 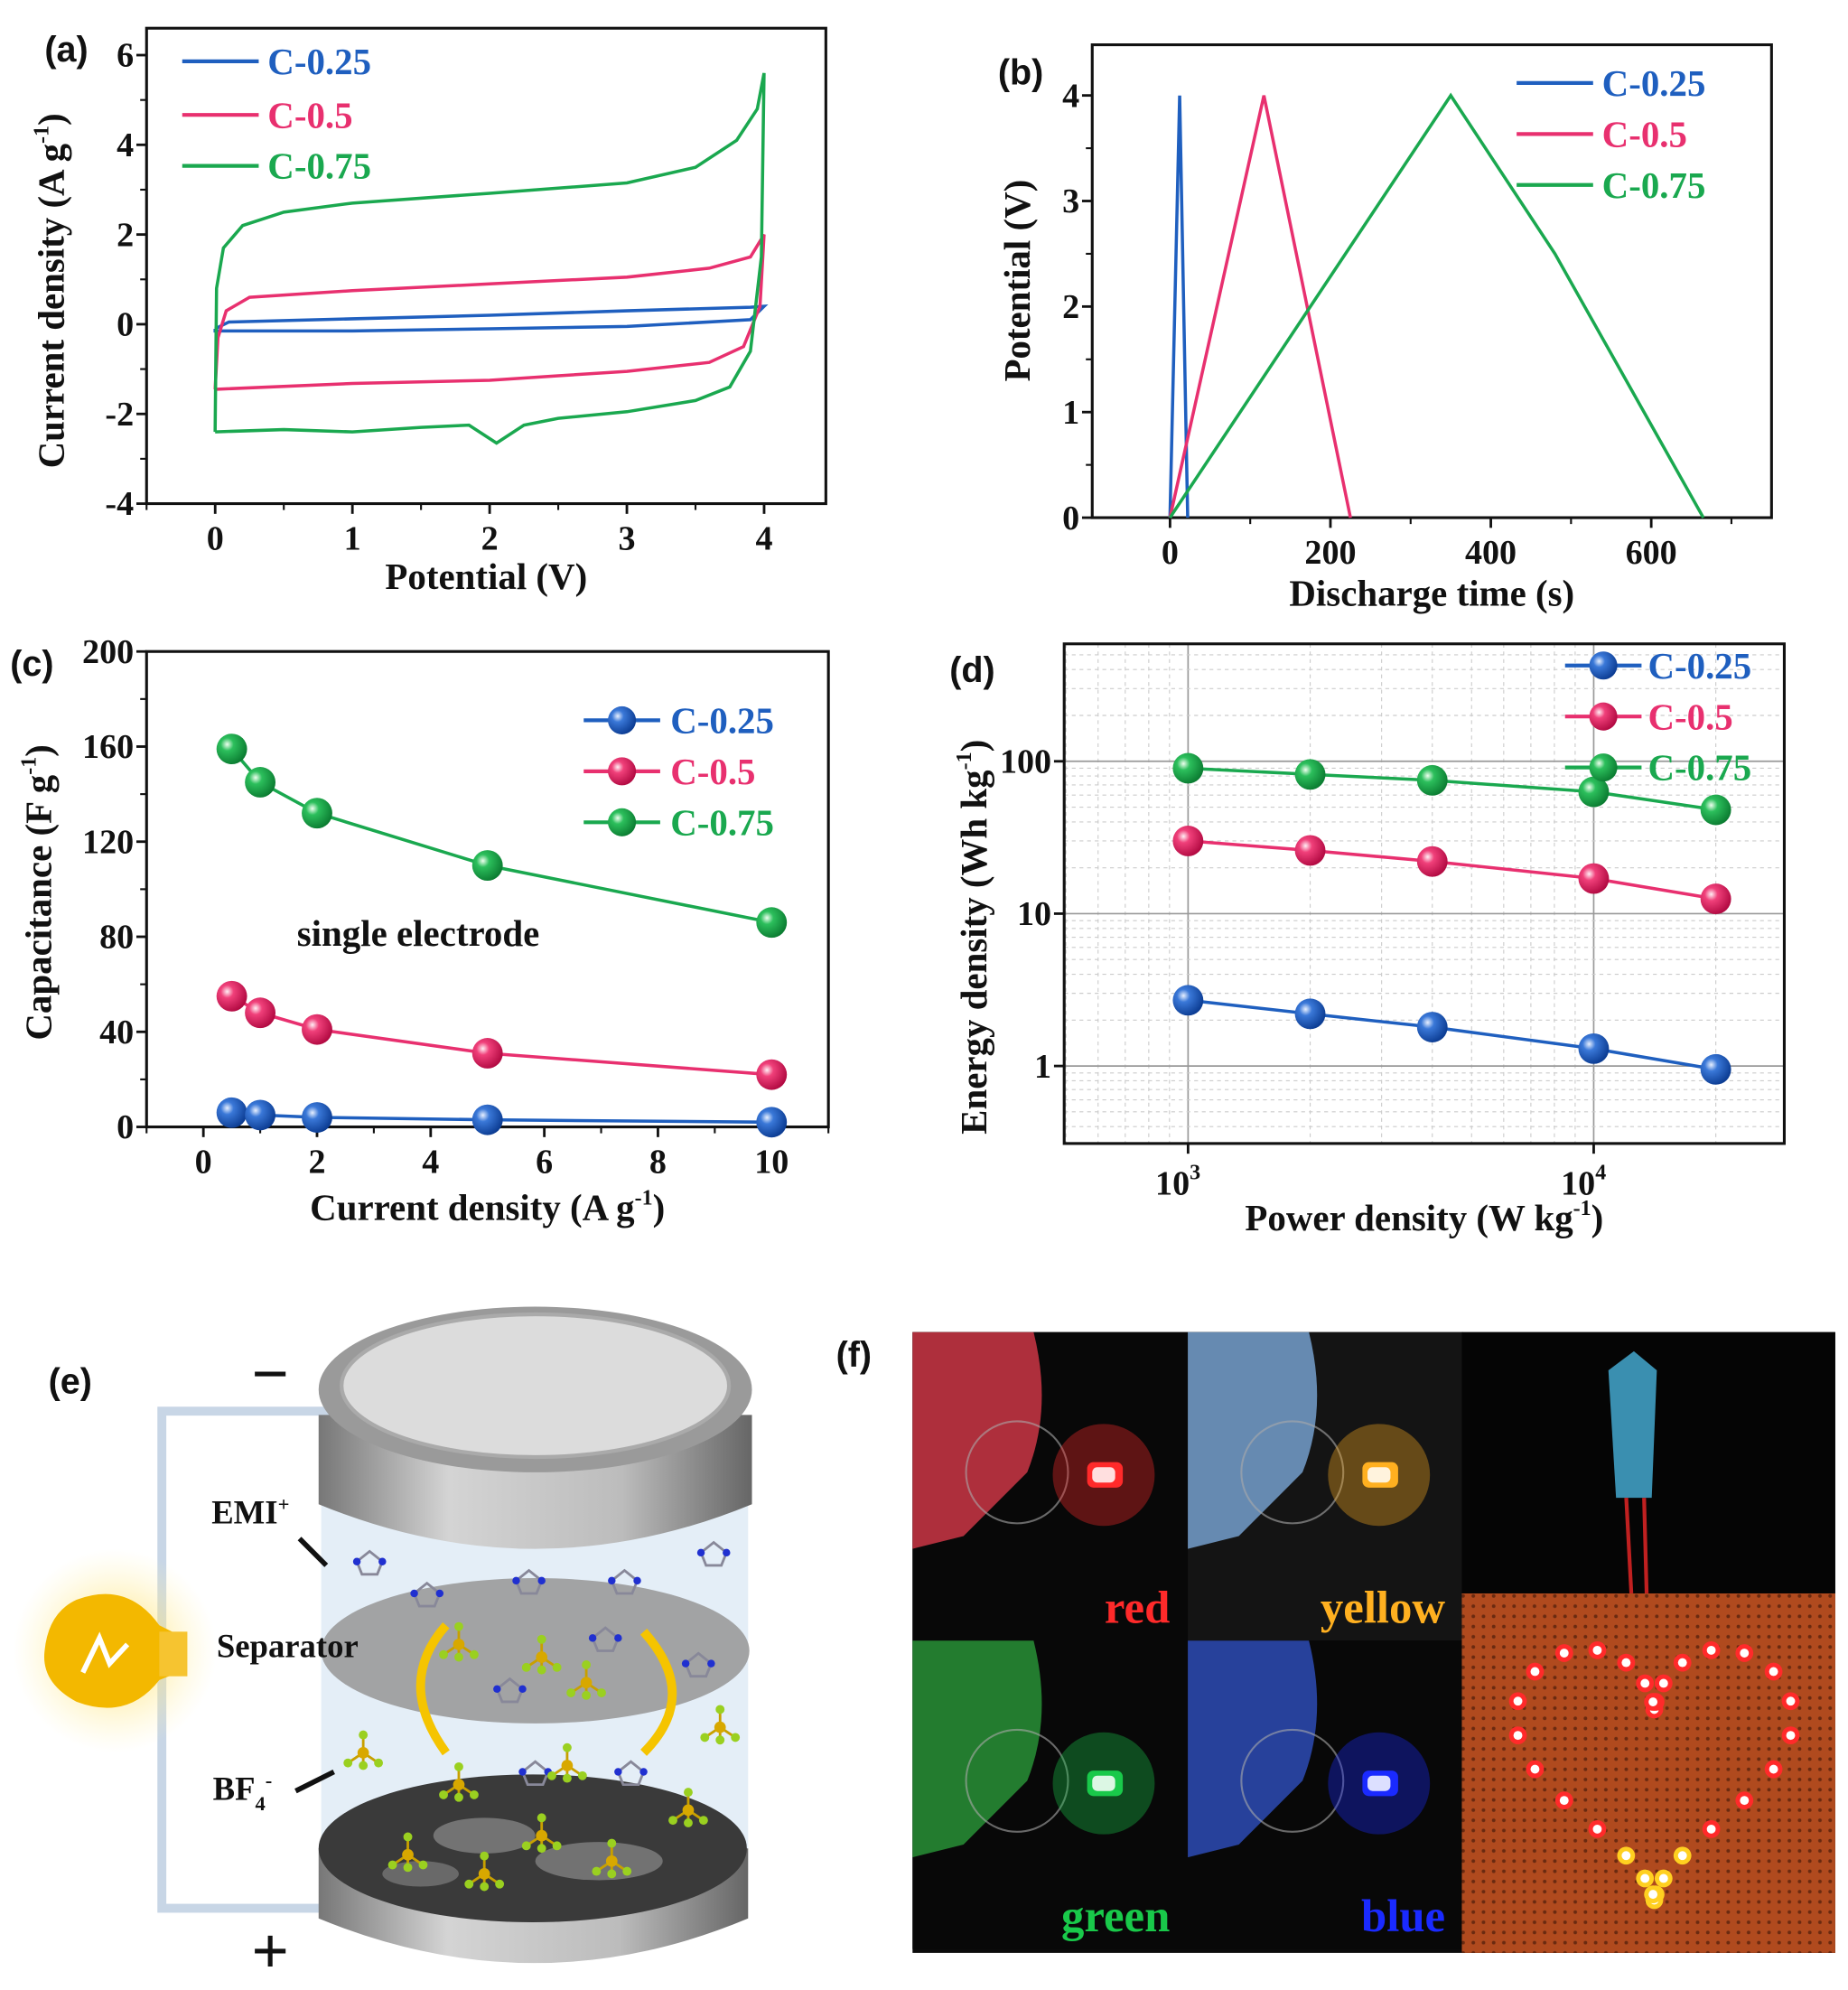 I want to click on x-tick-label: 2, so click(x=490, y=538).